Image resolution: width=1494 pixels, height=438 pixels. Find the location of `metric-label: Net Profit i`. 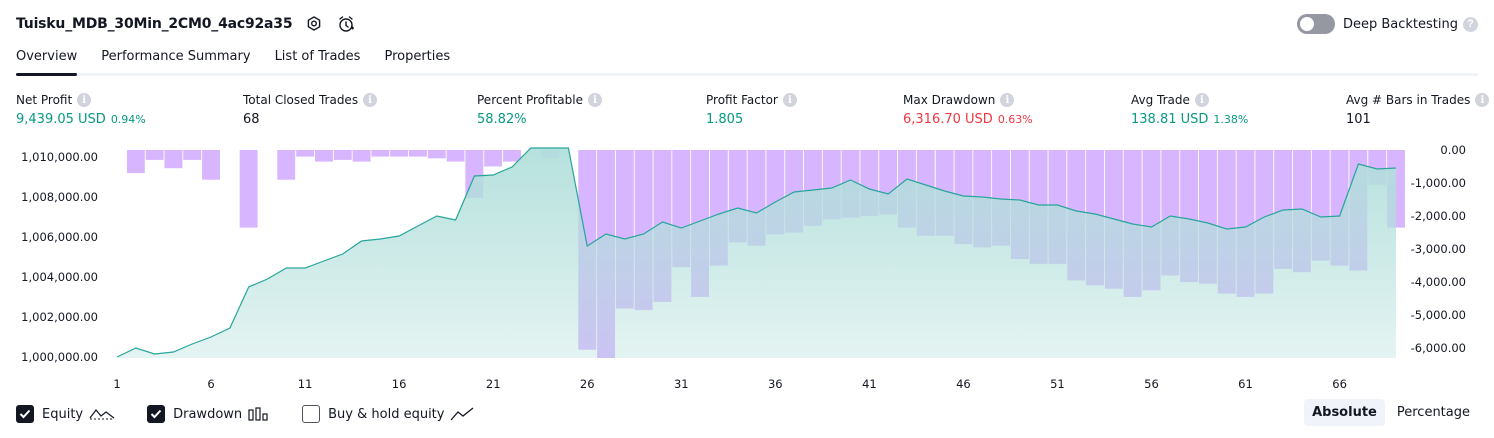

metric-label: Net Profit i is located at coordinates (81, 100).